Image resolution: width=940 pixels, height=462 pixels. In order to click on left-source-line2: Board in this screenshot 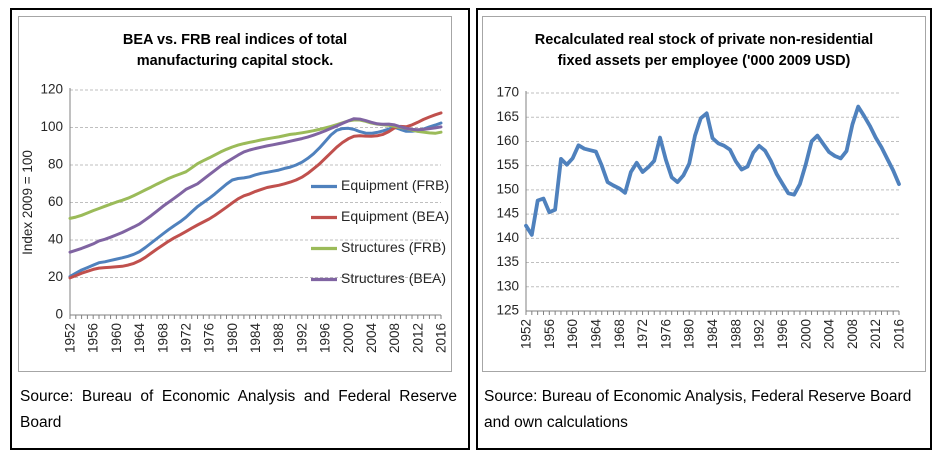, I will do `click(41, 422)`.